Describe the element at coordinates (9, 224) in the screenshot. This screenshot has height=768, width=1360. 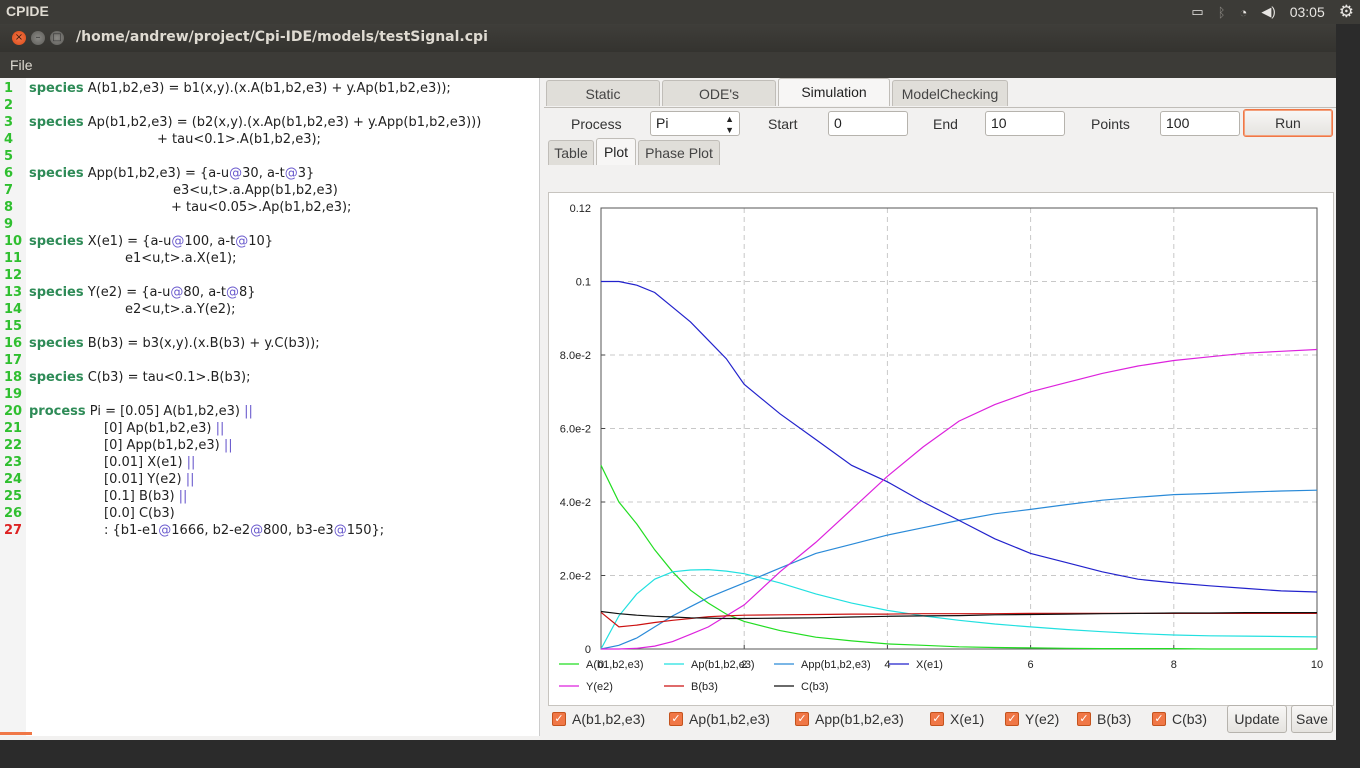
I see `line-number: 9` at that location.